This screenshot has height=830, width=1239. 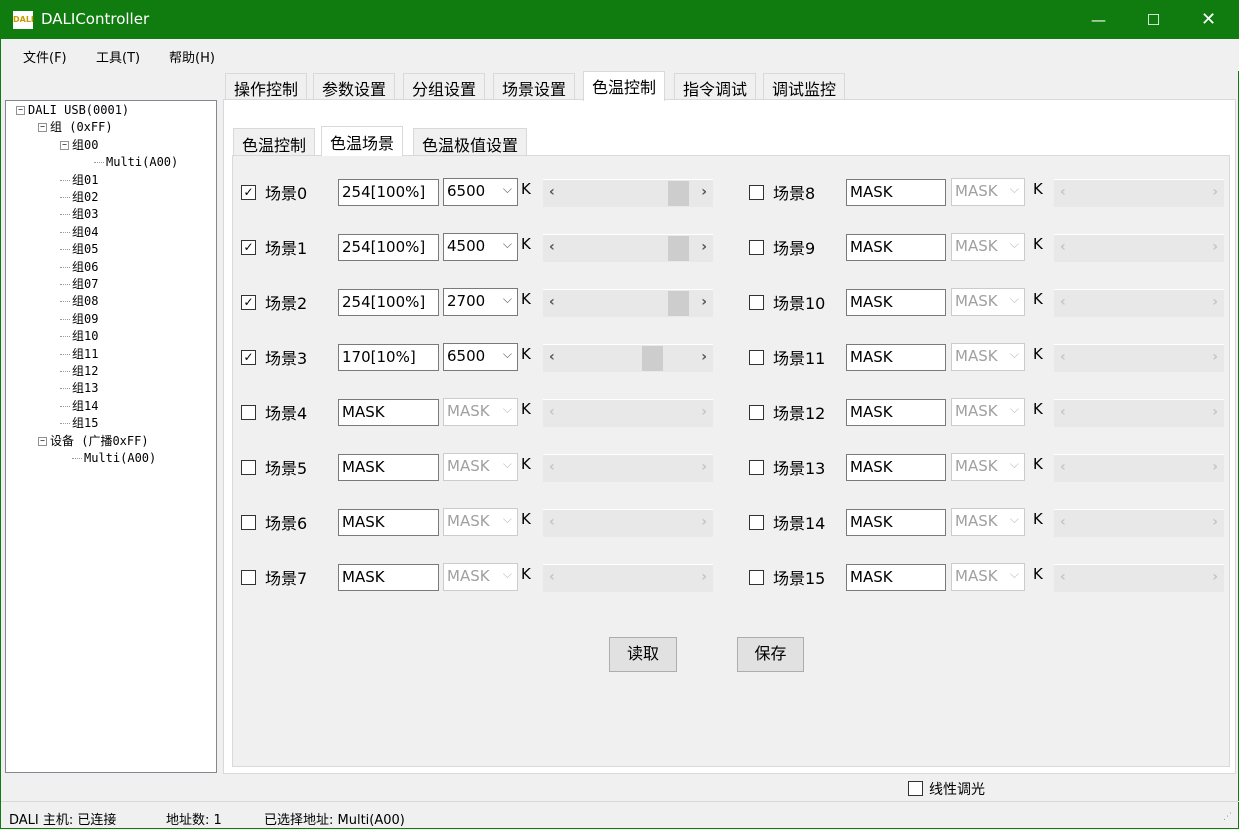 I want to click on tab-2: 分组设置, so click(x=444, y=86).